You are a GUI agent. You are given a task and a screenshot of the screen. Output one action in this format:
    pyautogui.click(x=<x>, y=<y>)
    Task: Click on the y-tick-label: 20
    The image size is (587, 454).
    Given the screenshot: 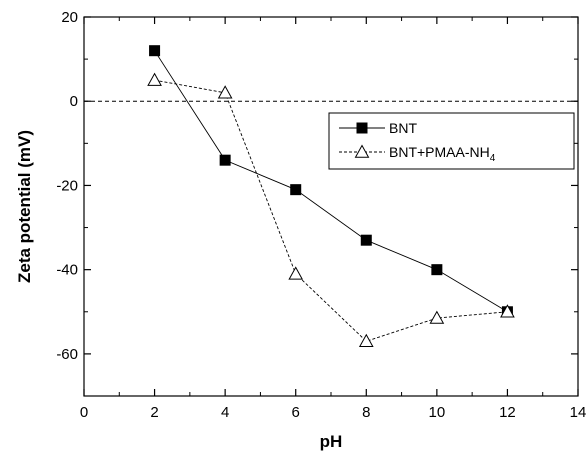 What is the action you would take?
    pyautogui.click(x=69, y=17)
    